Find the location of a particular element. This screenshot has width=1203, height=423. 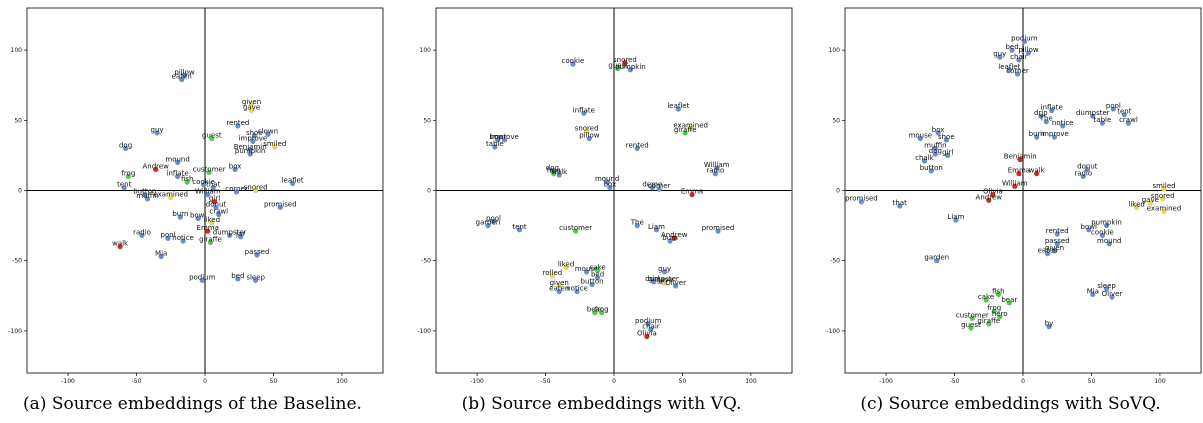

point-label: bed is located at coordinates (597, 275).